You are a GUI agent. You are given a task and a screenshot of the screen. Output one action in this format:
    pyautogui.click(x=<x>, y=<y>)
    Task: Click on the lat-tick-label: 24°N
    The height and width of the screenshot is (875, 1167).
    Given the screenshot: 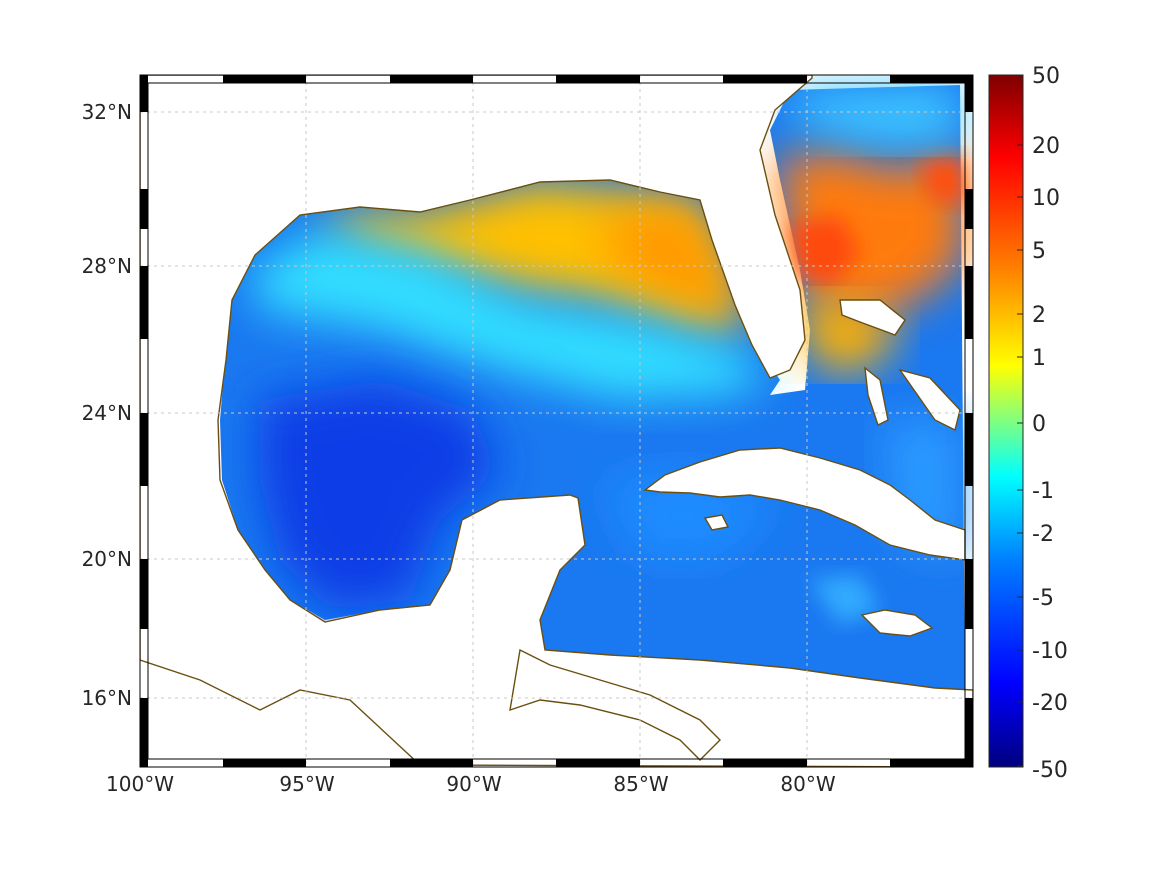 What is the action you would take?
    pyautogui.click(x=107, y=413)
    